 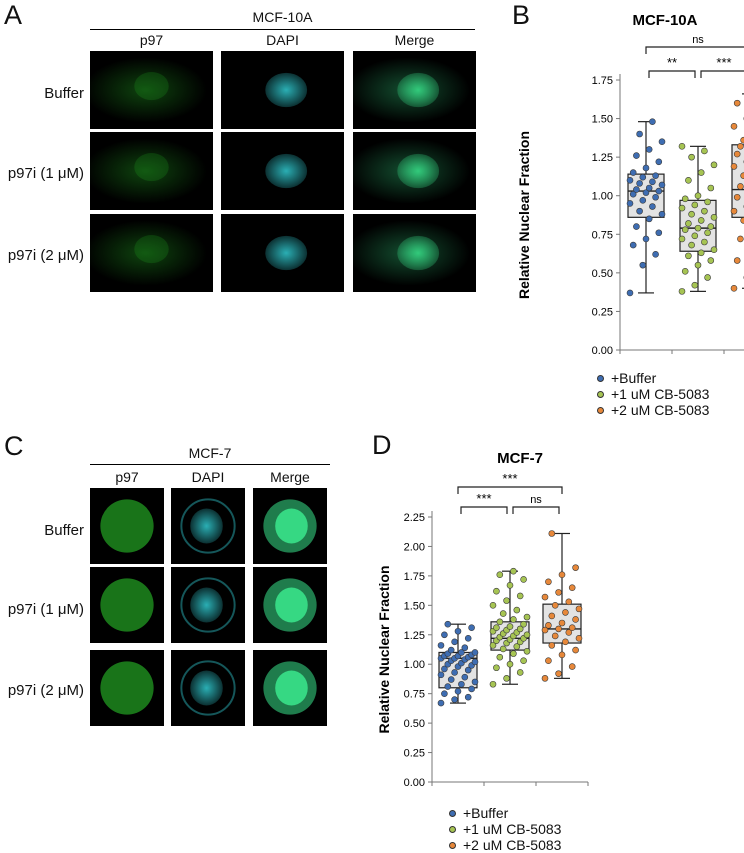 I want to click on panel-a-letter: A, so click(x=13, y=15).